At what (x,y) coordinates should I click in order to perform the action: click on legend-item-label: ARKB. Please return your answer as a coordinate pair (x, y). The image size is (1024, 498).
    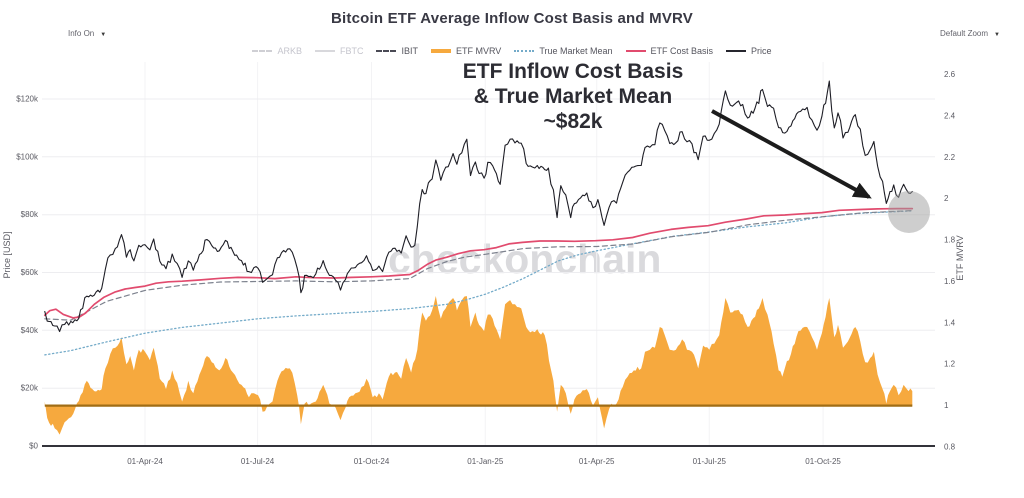
    Looking at the image, I should click on (289, 51).